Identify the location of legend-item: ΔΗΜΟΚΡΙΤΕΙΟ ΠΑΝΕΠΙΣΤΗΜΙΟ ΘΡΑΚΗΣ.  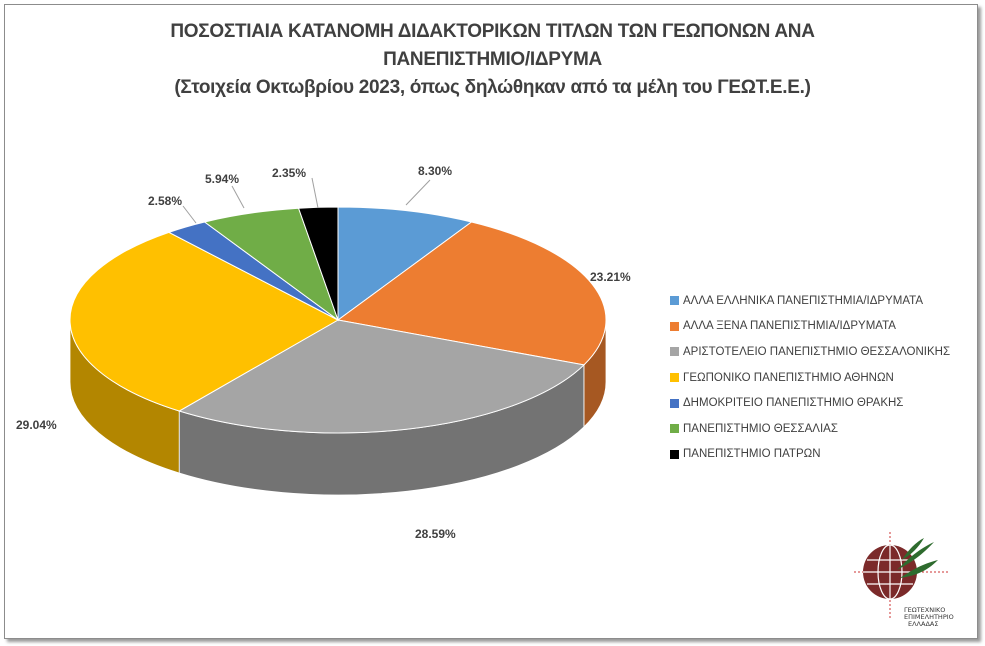
(810, 403).